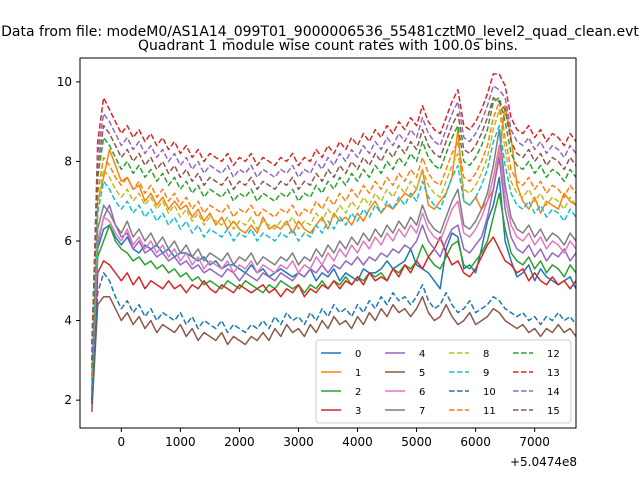  I want to click on legend-label-4: 4, so click(422, 354).